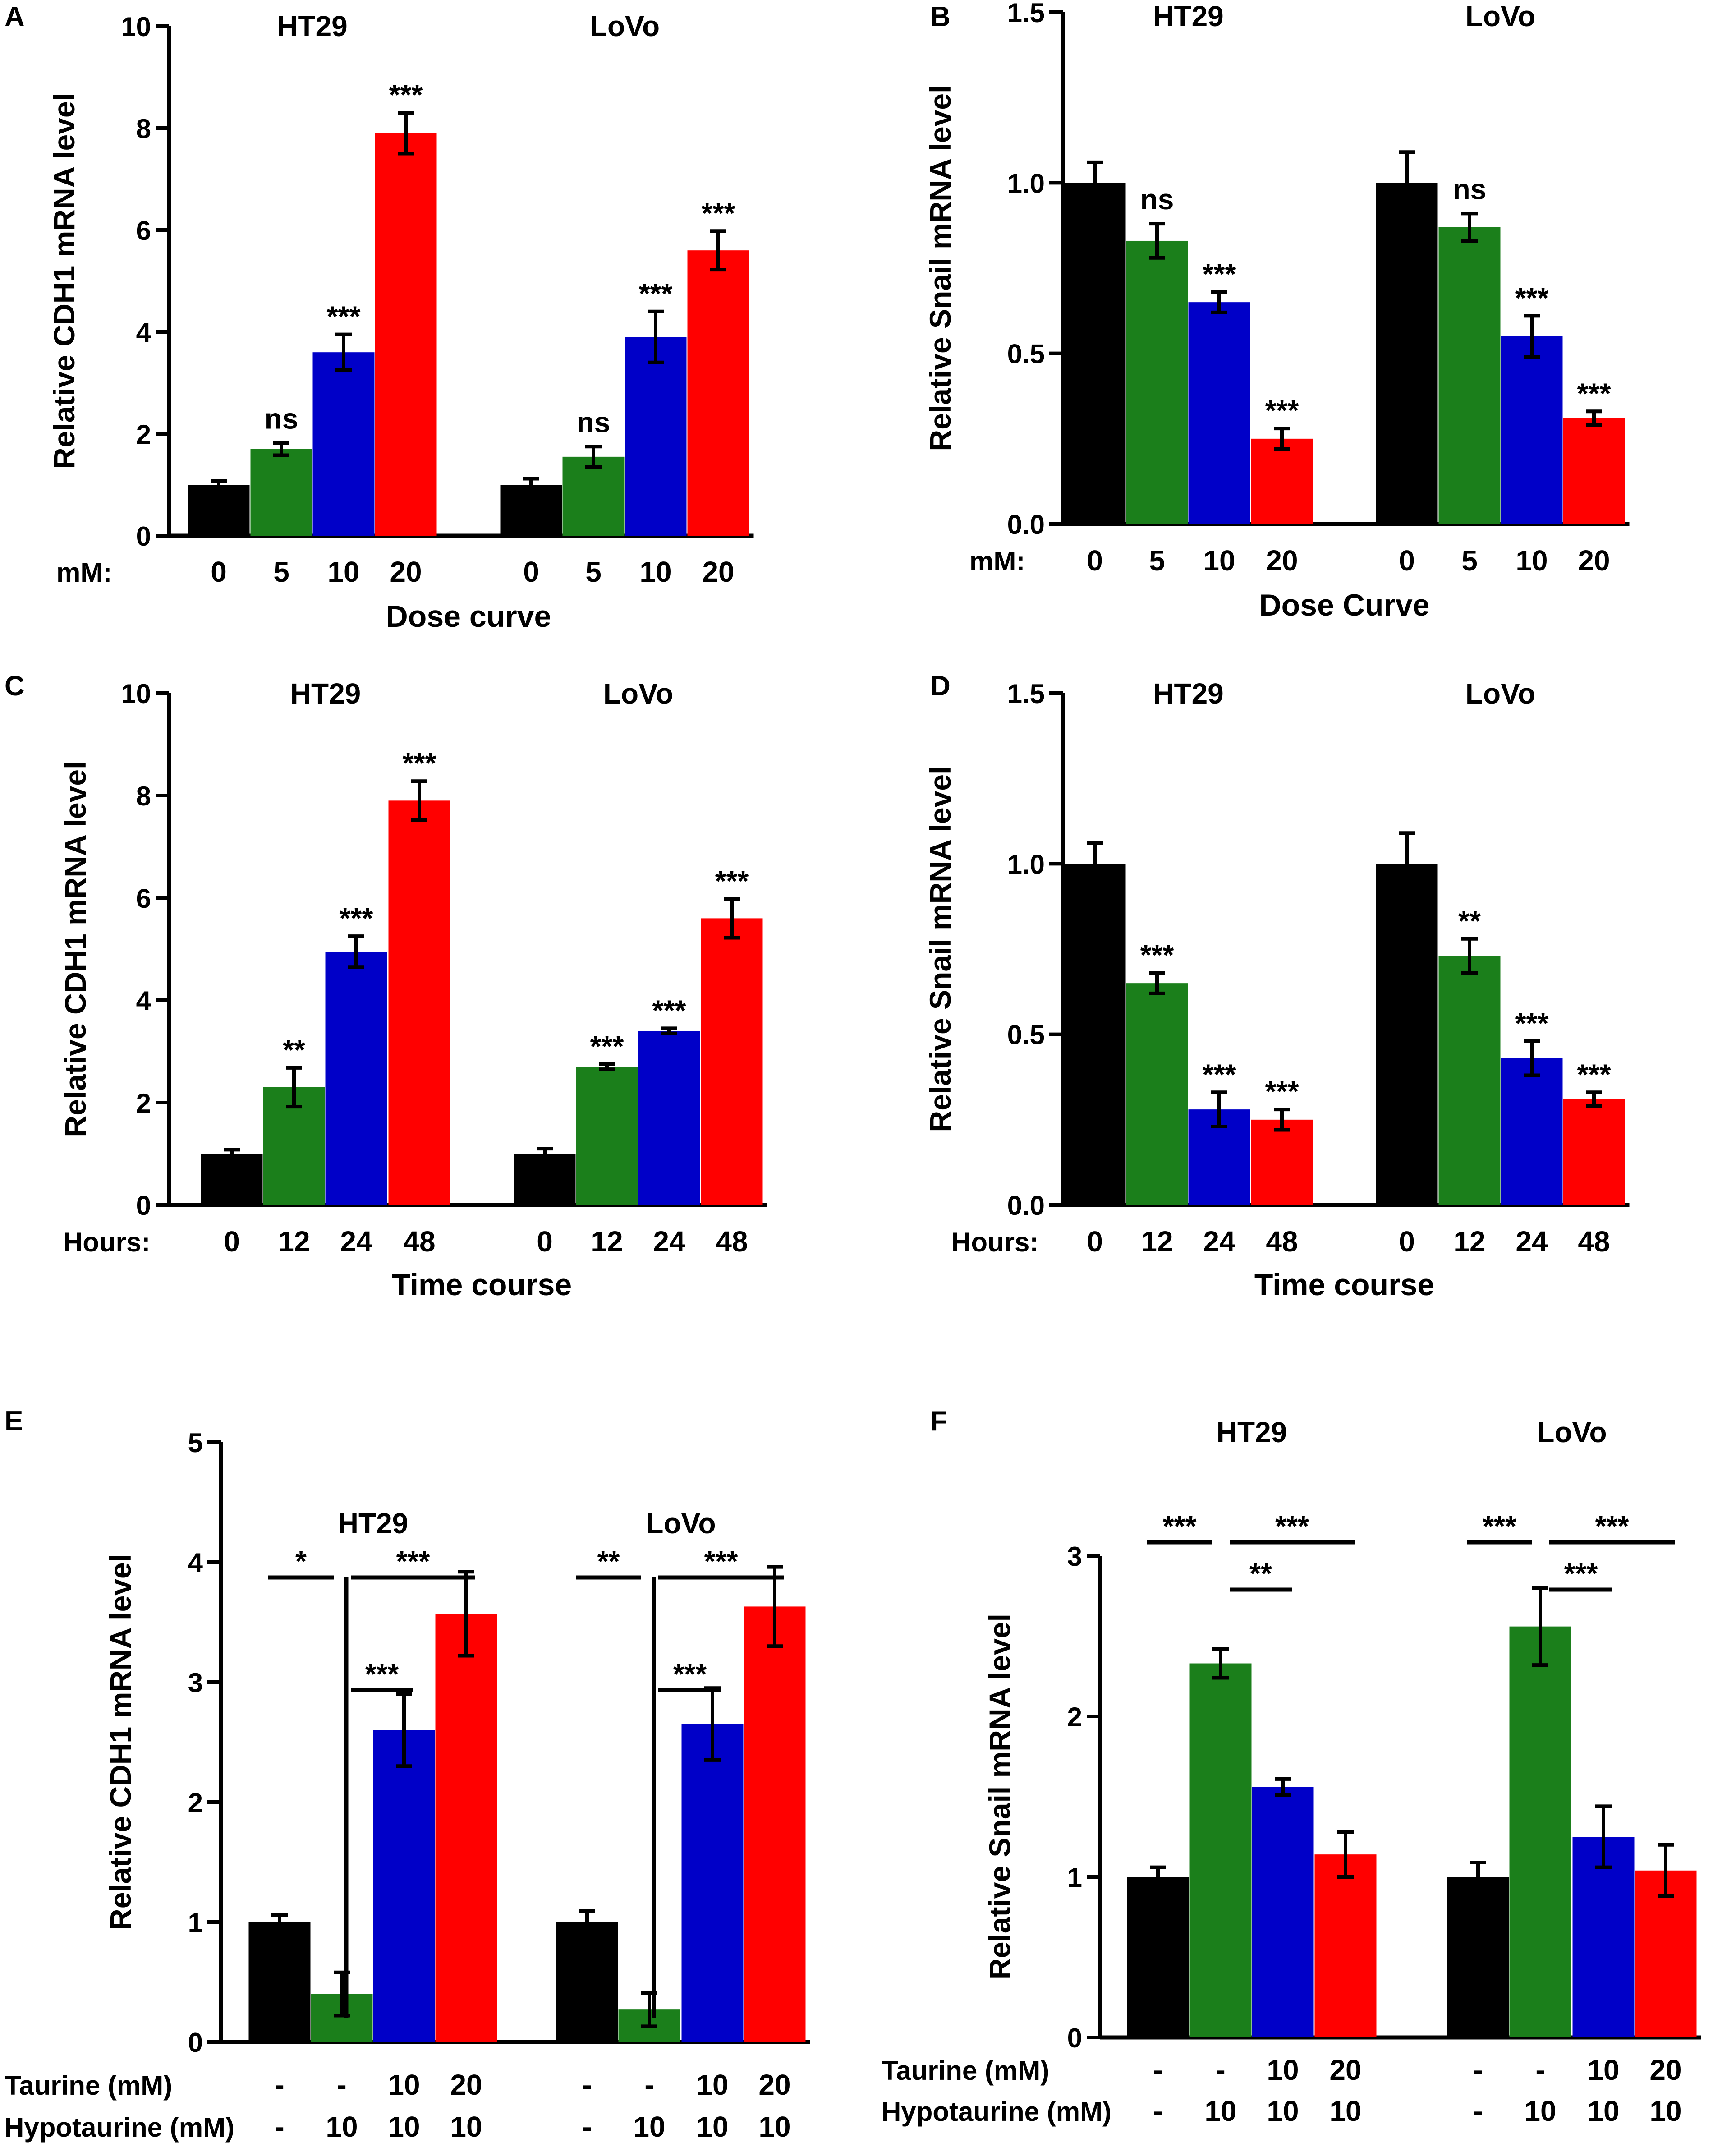 The height and width of the screenshot is (2152, 1736). I want to click on y-tick-label: 1.0, so click(1026, 864).